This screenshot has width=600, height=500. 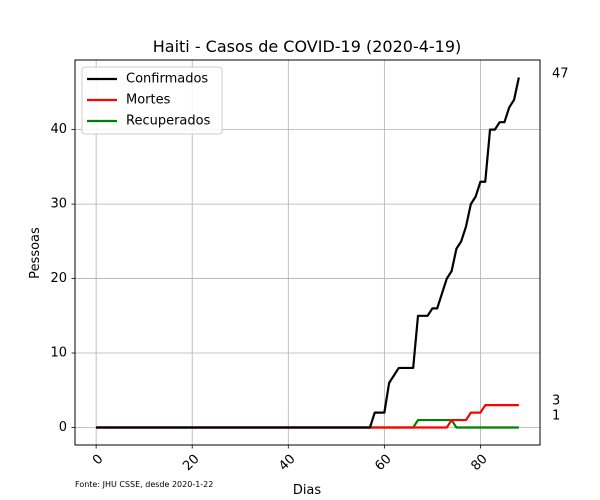 I want to click on x-tick-label: 60, so click(x=383, y=463).